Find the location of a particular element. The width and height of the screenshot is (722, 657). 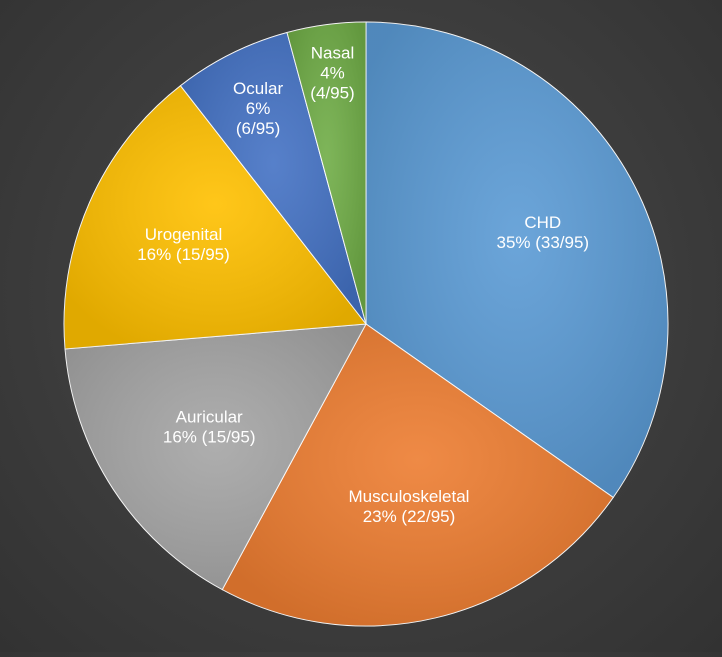

slice-label-line: 4% is located at coordinates (332, 73).